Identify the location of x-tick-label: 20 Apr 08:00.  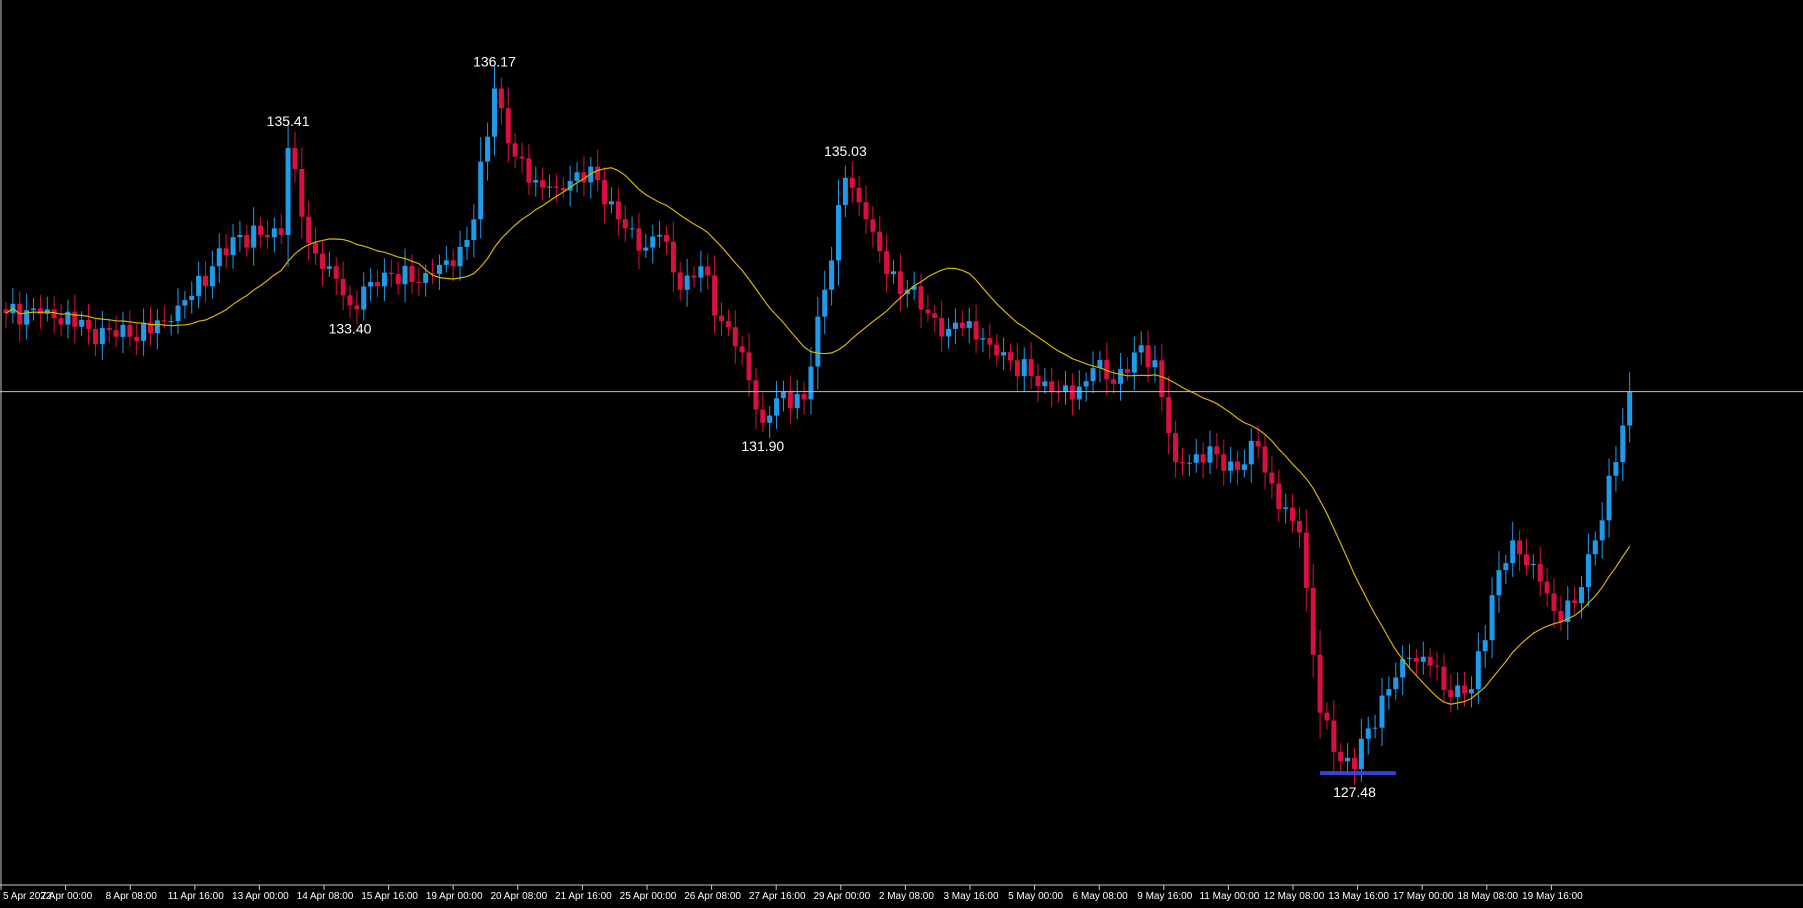
(518, 896).